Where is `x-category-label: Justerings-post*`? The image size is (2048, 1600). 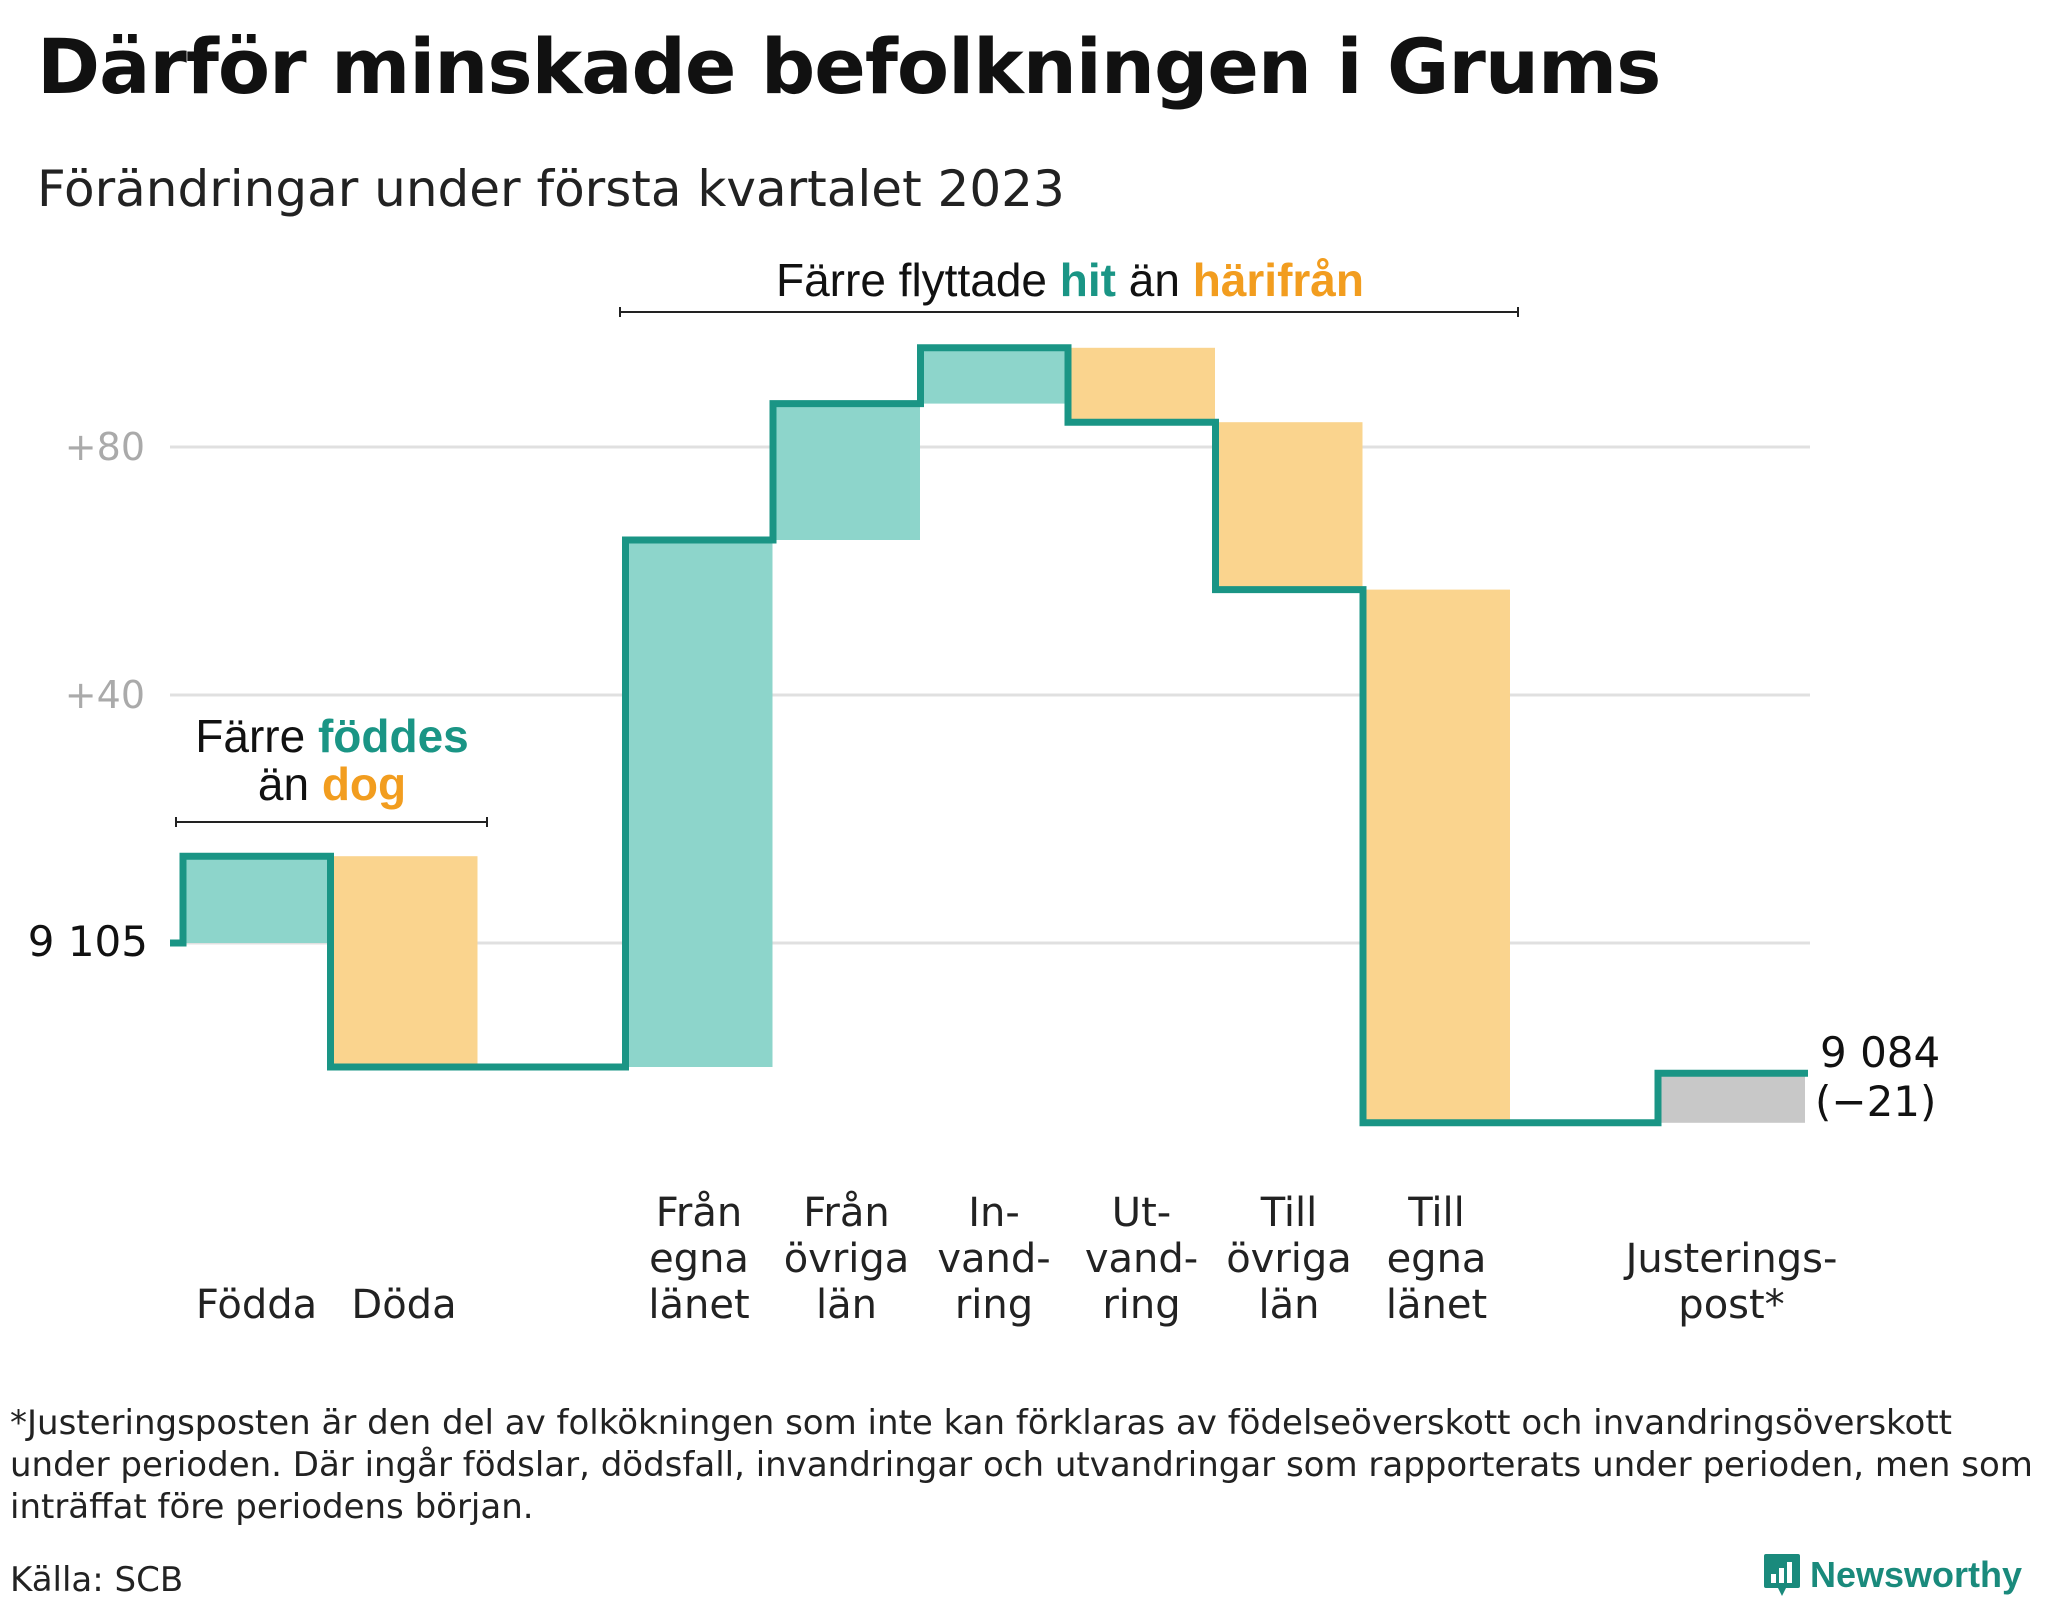
x-category-label: Justerings-post* is located at coordinates (1730, 1282).